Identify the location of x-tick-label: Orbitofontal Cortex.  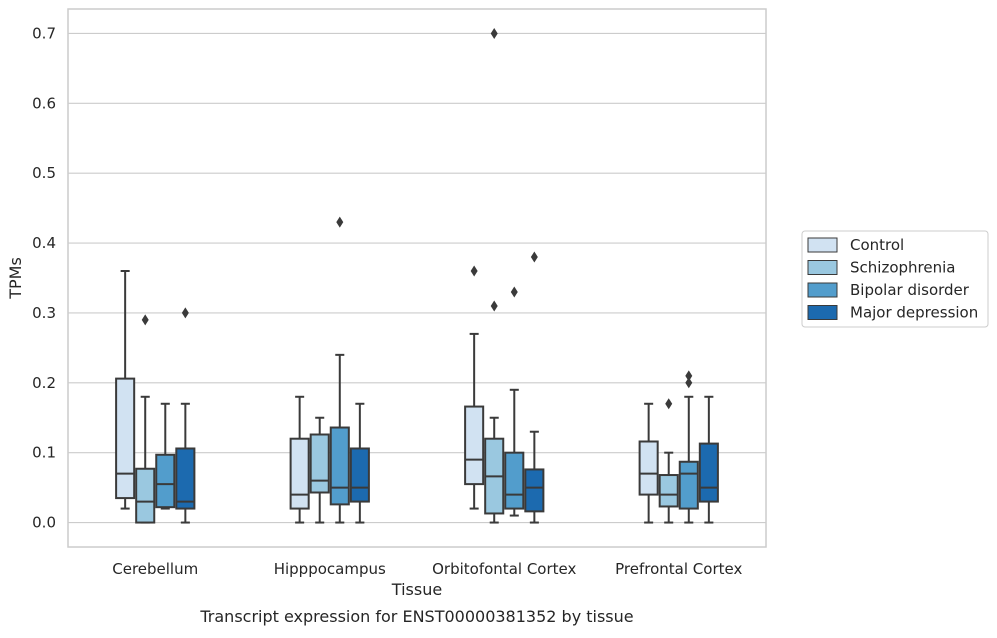
(504, 569).